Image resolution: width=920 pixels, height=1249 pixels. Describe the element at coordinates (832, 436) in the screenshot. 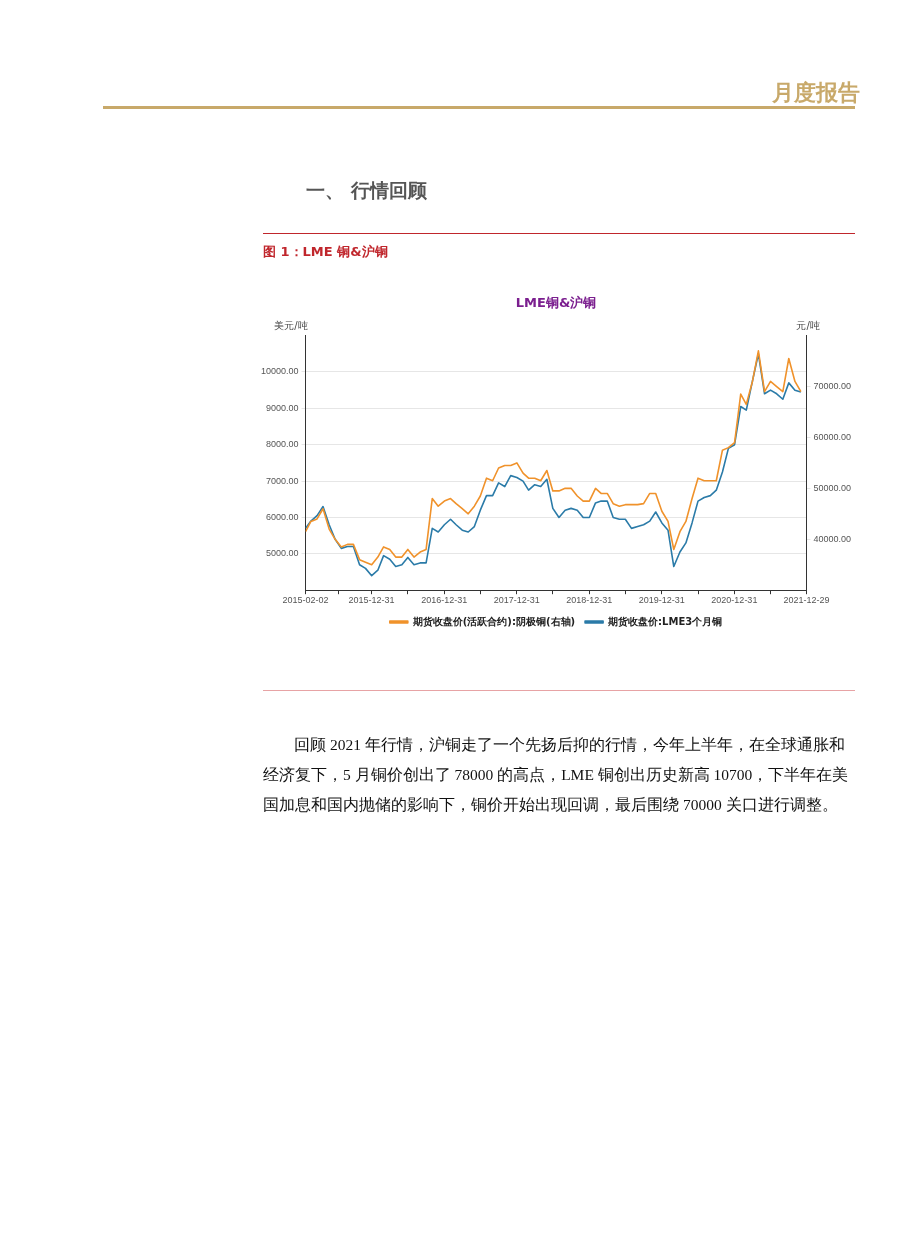

I see `y2-tick-label: 60000.00` at that location.